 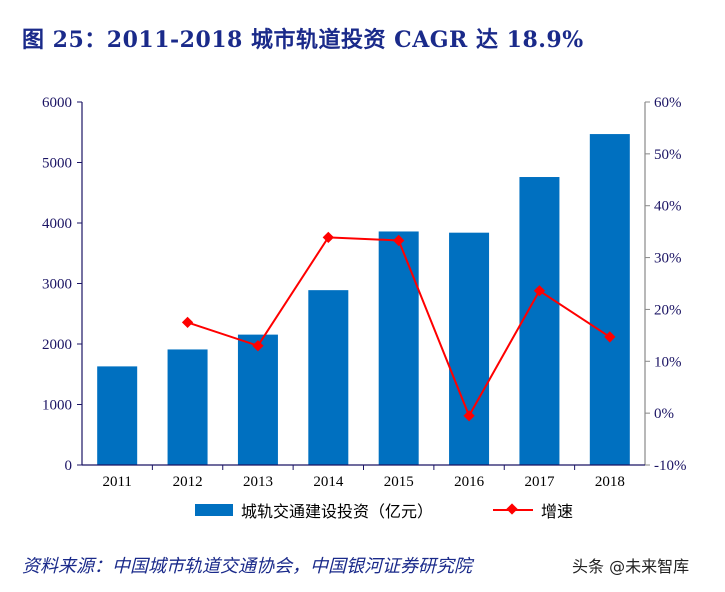 I want to click on source-note: 资料来源：中国城市轨道交通协会，中国银河证券研究院, so click(x=247, y=566).